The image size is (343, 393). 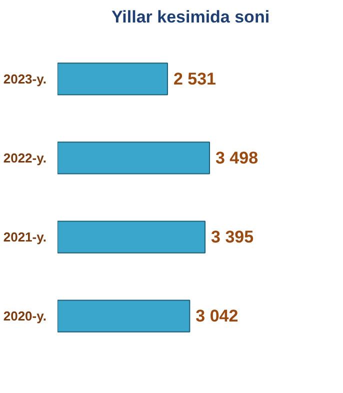 What do you see at coordinates (232, 237) in the screenshot?
I see `data-label: 3 395` at bounding box center [232, 237].